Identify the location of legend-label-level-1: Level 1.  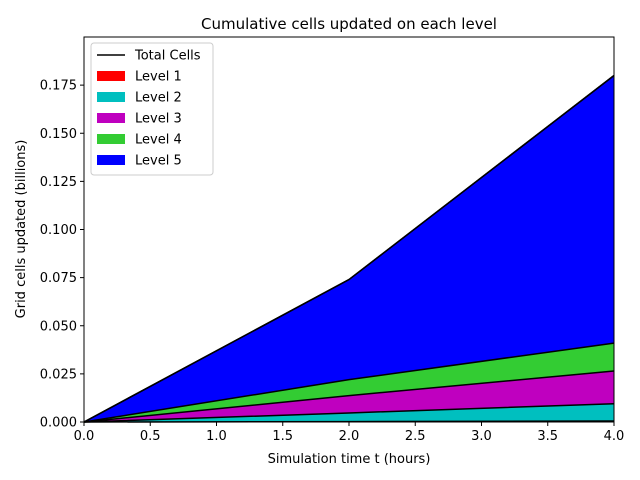
(158, 77).